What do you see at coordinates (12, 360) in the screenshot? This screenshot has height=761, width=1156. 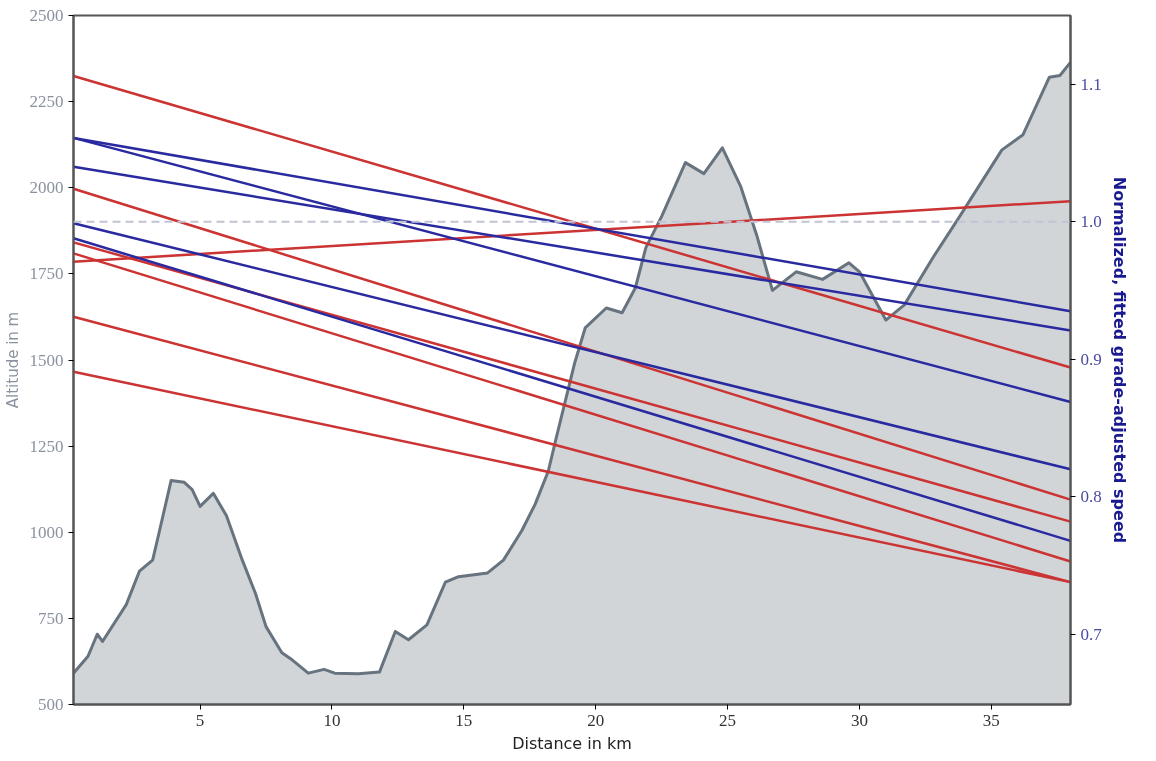 I see `y-axis-title: Altitude in m` at bounding box center [12, 360].